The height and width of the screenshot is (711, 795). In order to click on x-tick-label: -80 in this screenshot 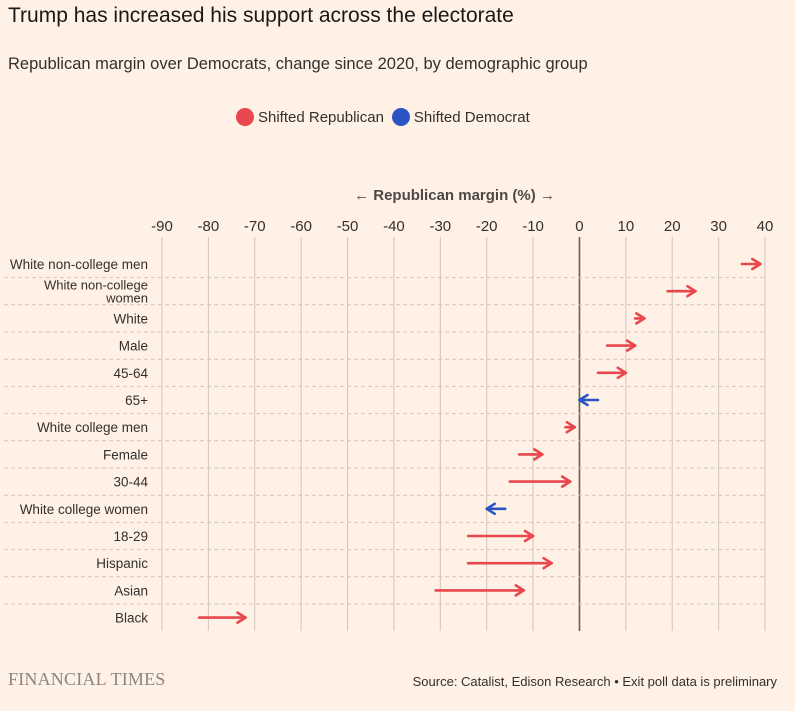, I will do `click(209, 226)`.